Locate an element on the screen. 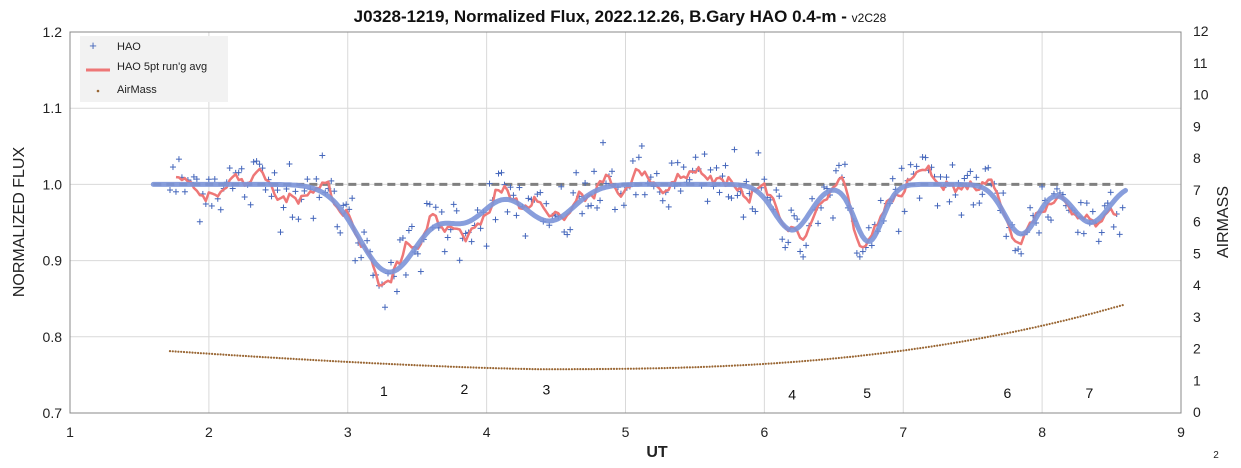 Image resolution: width=1241 pixels, height=468 pixels. x-tick-labels: 1 2 3 4 5 6 7 8 9 is located at coordinates (625, 432).